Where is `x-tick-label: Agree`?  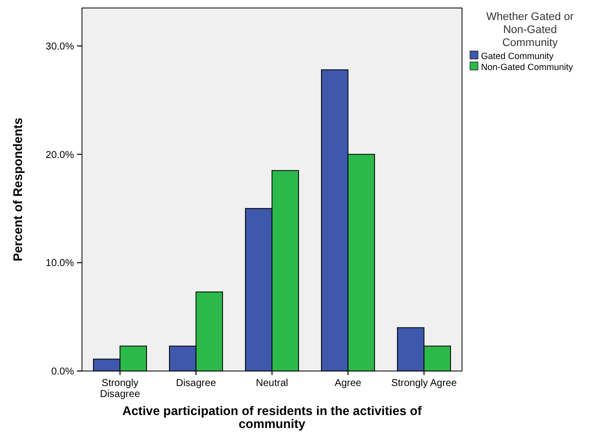 x-tick-label: Agree is located at coordinates (348, 383).